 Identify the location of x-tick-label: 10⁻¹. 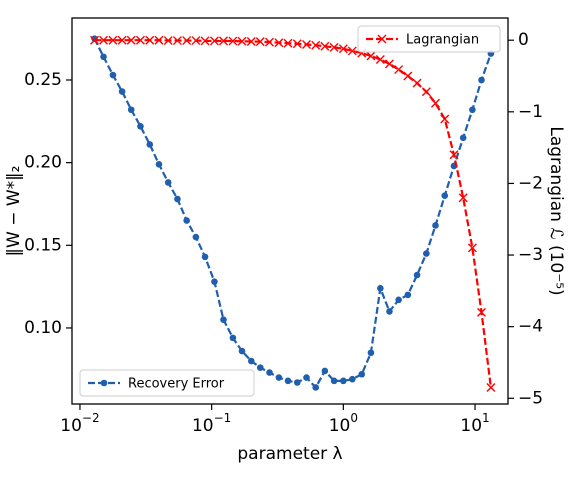
(211, 424).